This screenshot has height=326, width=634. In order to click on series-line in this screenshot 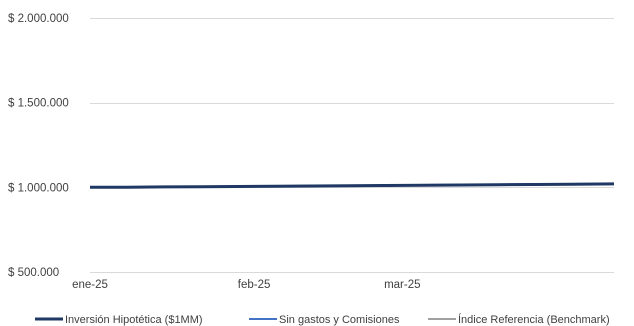, I will do `click(352, 185)`.